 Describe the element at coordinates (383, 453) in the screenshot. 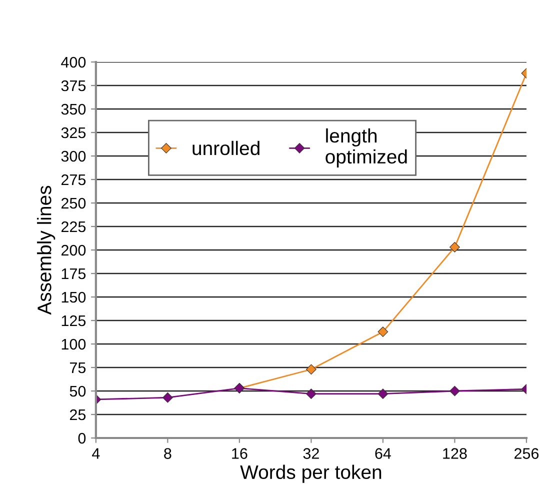

I see `x-tick-label: 64` at that location.